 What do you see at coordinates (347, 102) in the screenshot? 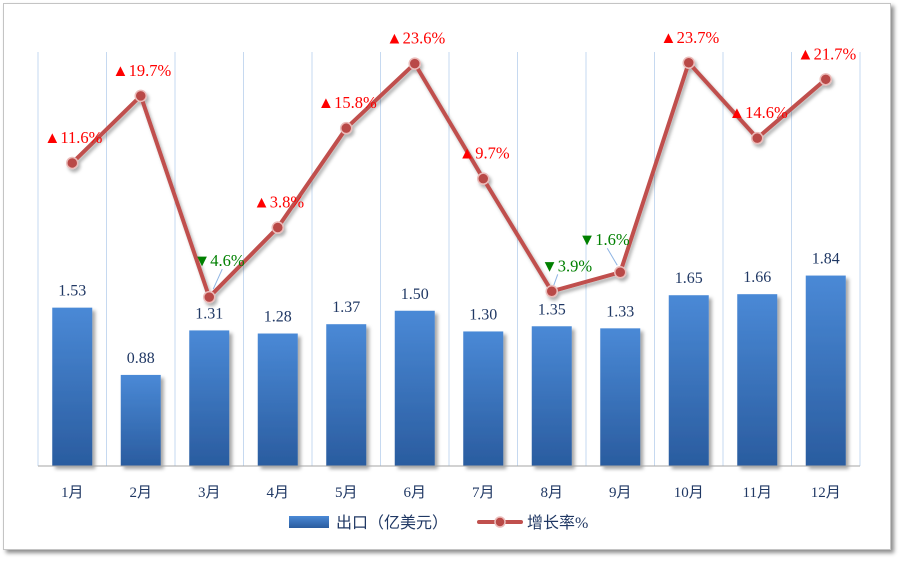
I see `growth-label-month-5: ▲15.8%` at bounding box center [347, 102].